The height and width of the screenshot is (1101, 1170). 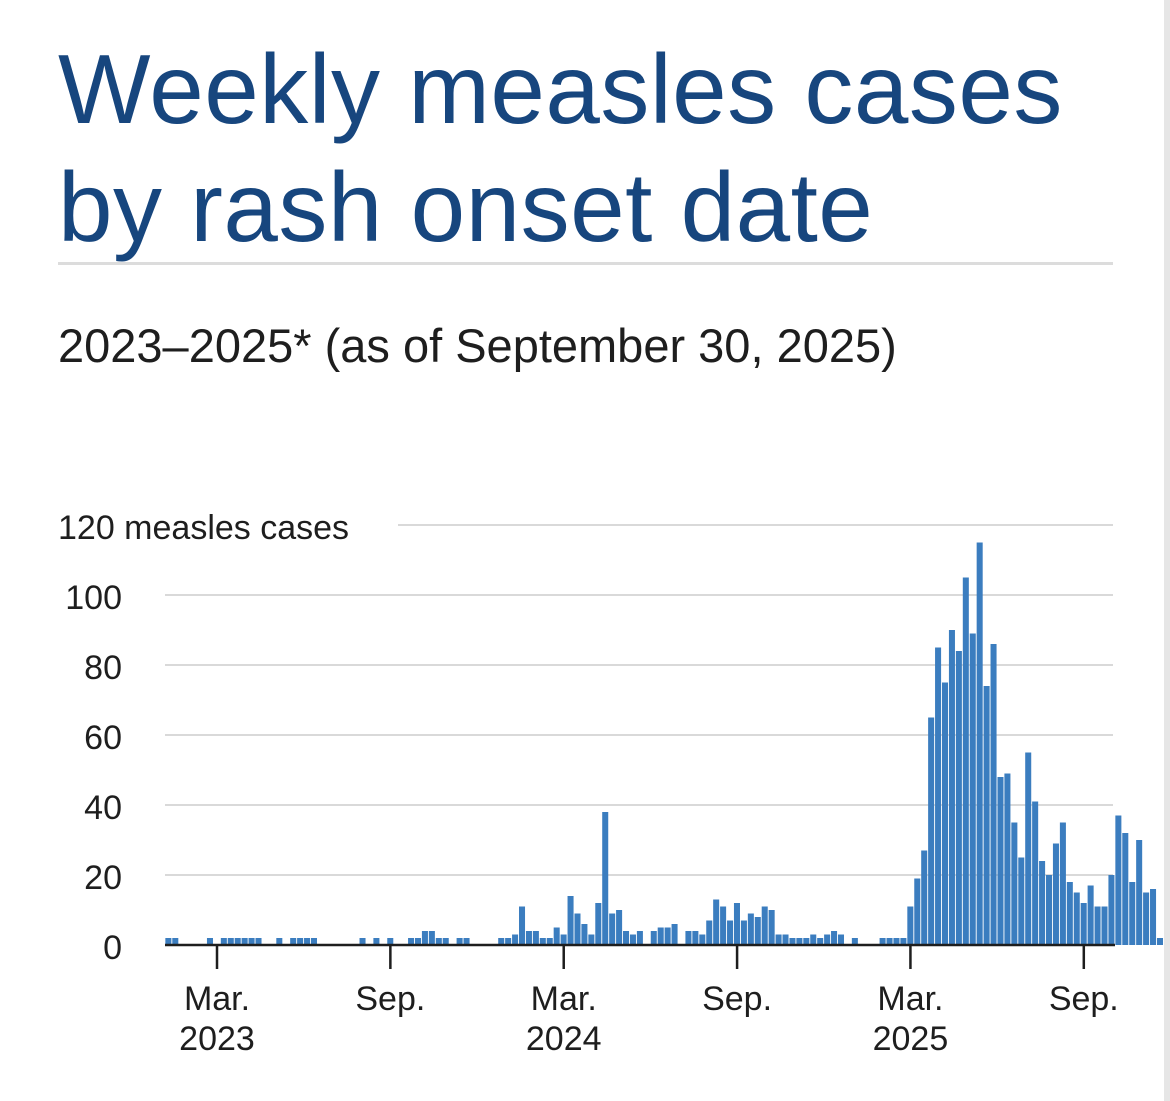 What do you see at coordinates (93, 598) in the screenshot?
I see `y-tick-label-100: 100` at bounding box center [93, 598].